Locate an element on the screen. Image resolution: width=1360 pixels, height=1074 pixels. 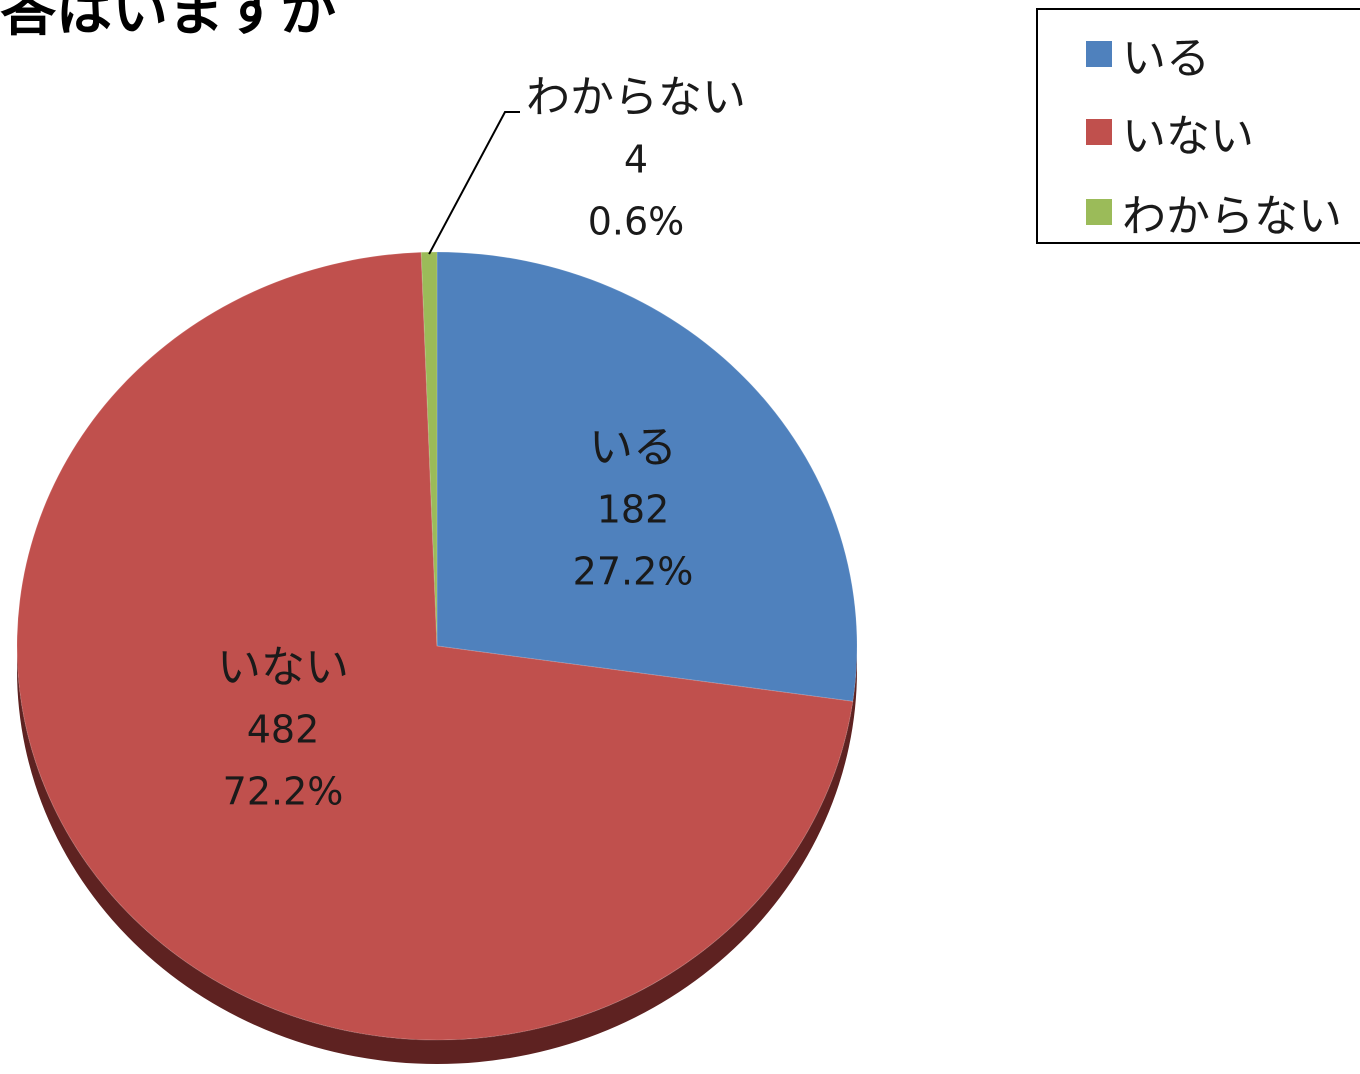
legend-item-iru: いる is located at coordinates (1148, 54).